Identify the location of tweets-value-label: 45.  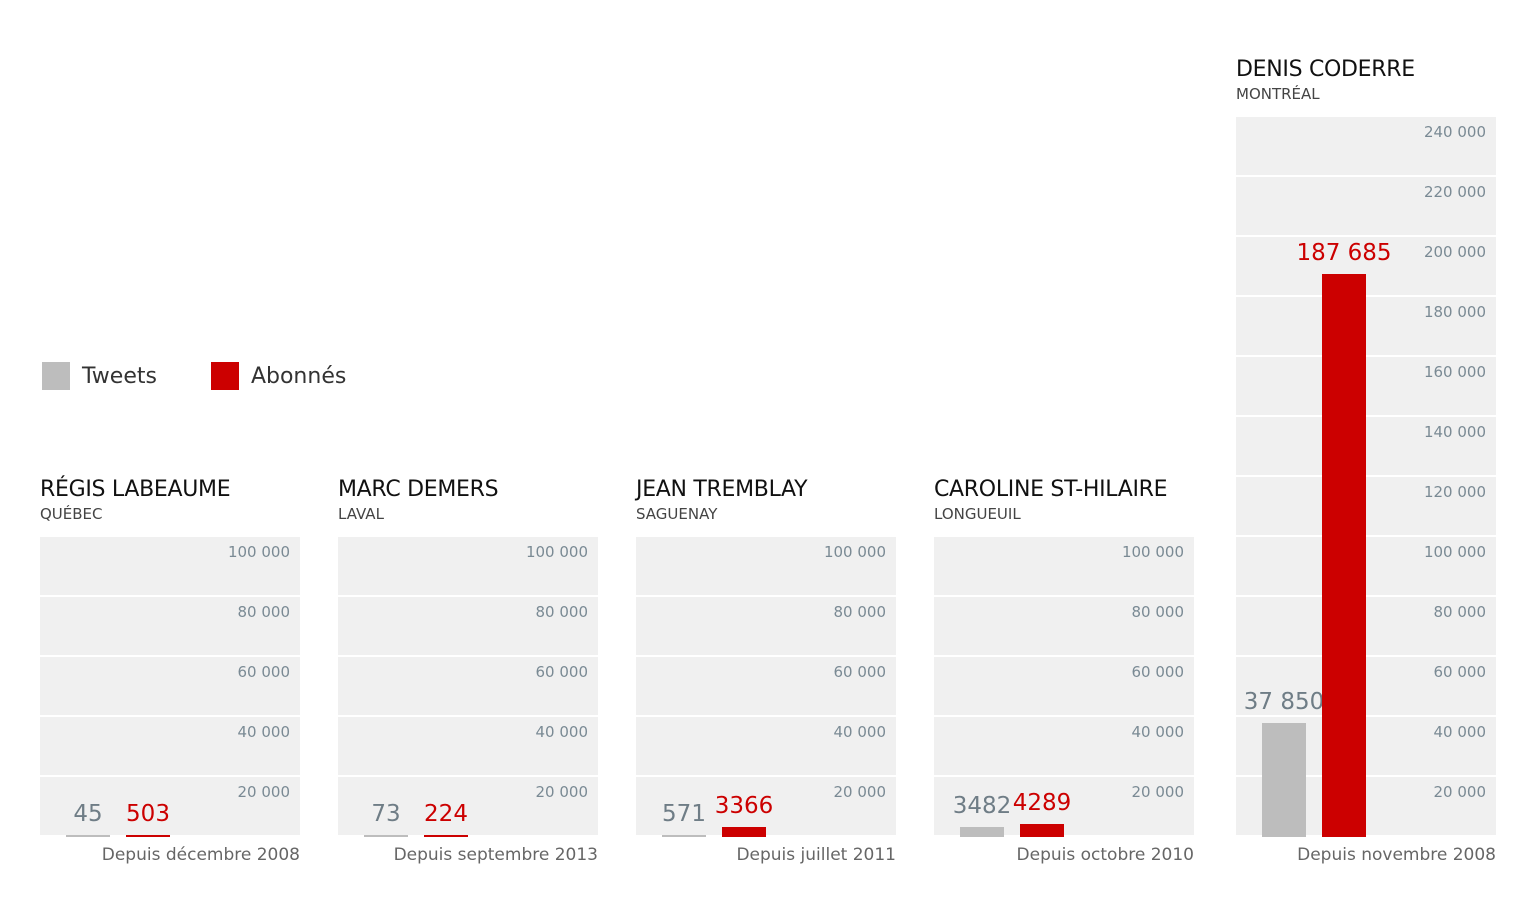
(88, 814).